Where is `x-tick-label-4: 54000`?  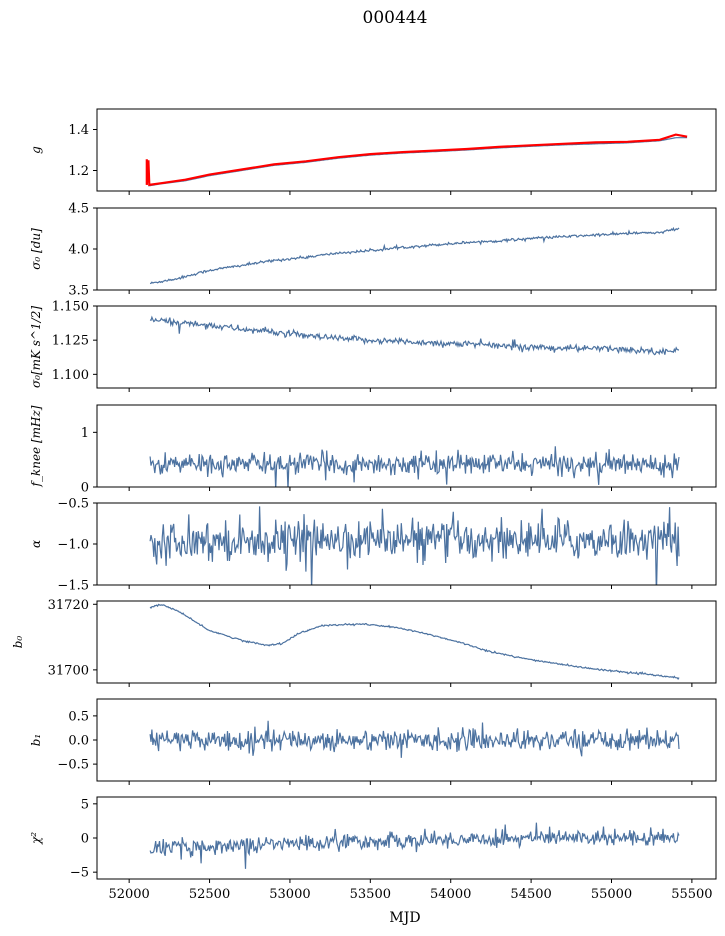 x-tick-label-4: 54000 is located at coordinates (450, 894).